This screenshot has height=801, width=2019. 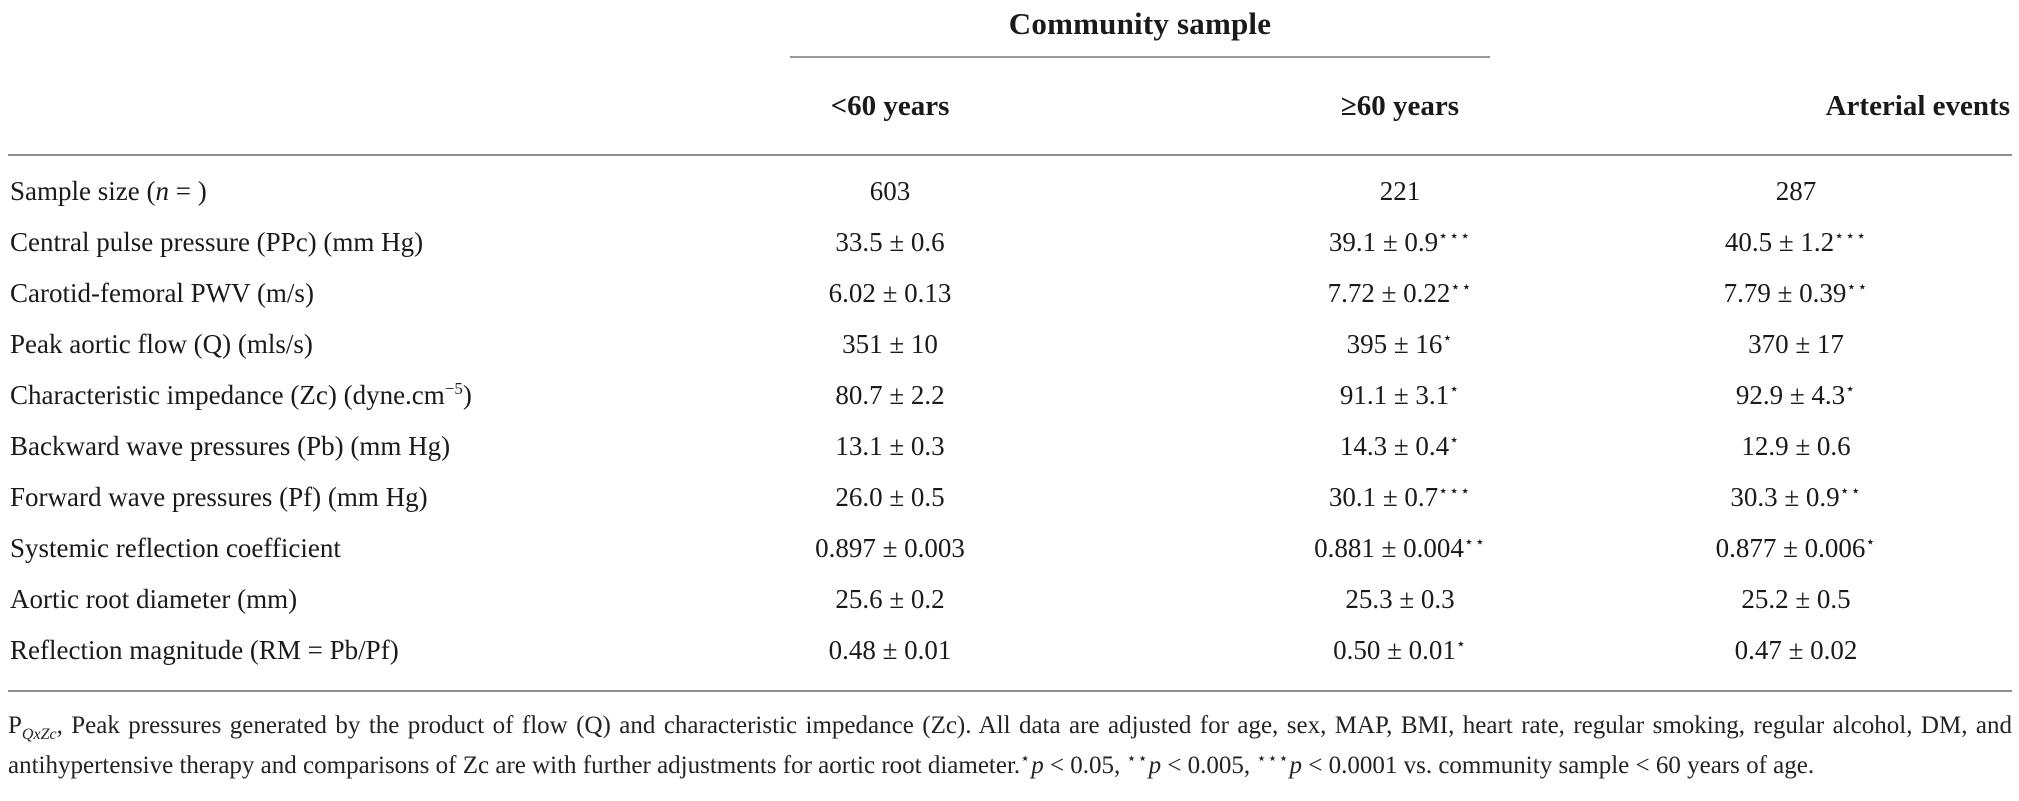 I want to click on cell-value: 30.1 ± 0.7⋆⋆⋆, so click(x=1400, y=496).